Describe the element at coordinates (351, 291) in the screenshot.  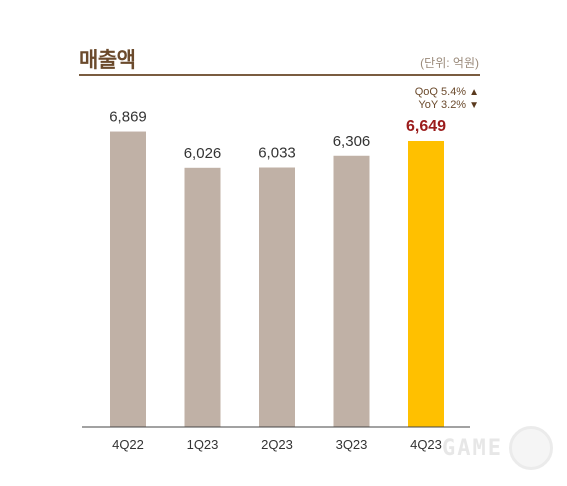
I see `bar-3q23` at that location.